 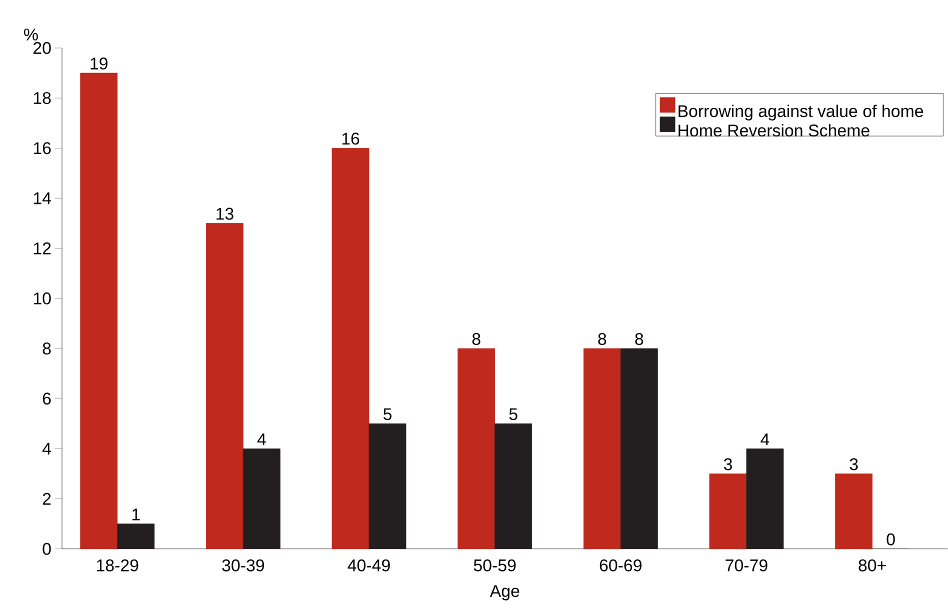 I want to click on x-tick-label: 80+, so click(x=872, y=565).